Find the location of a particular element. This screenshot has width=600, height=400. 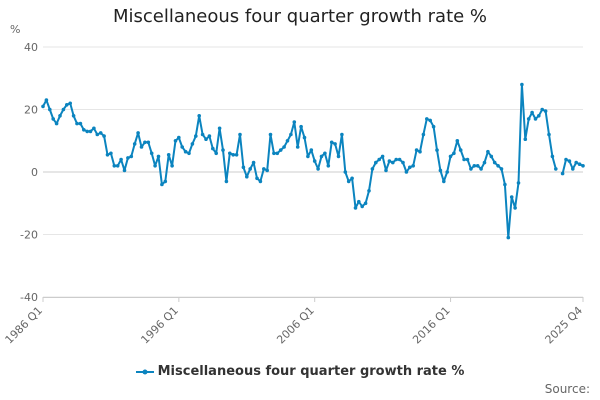

y-tick-label: -20 is located at coordinates (29, 235).